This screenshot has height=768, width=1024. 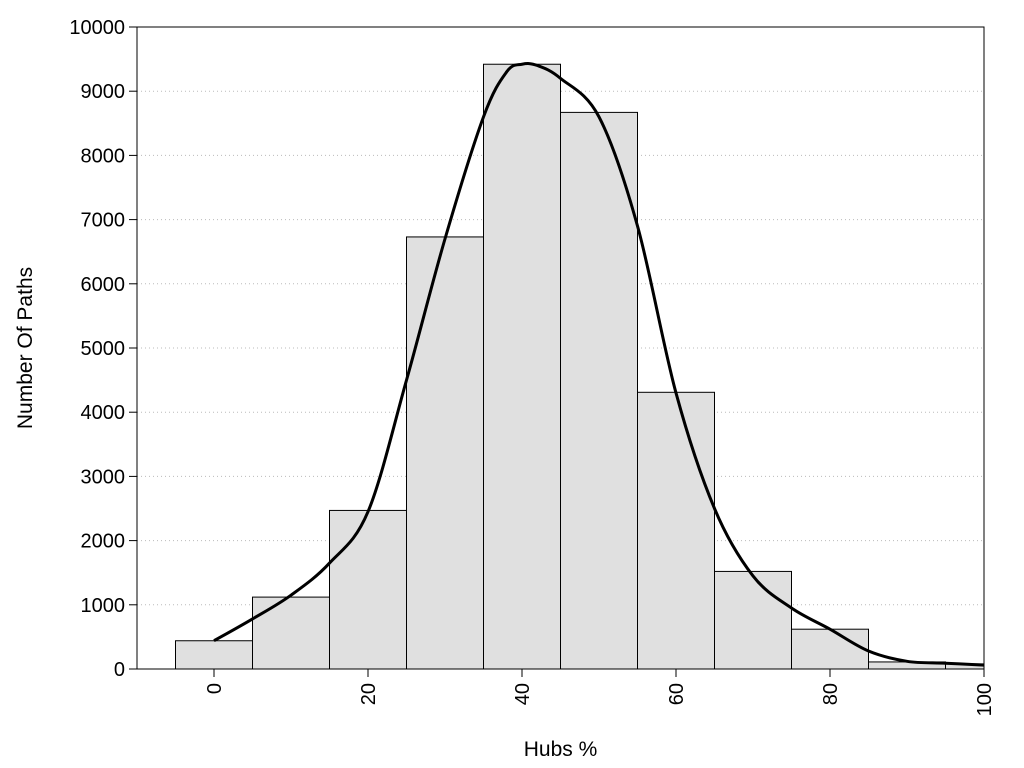 What do you see at coordinates (103, 156) in the screenshot?
I see `y-tick-label: 8000` at bounding box center [103, 156].